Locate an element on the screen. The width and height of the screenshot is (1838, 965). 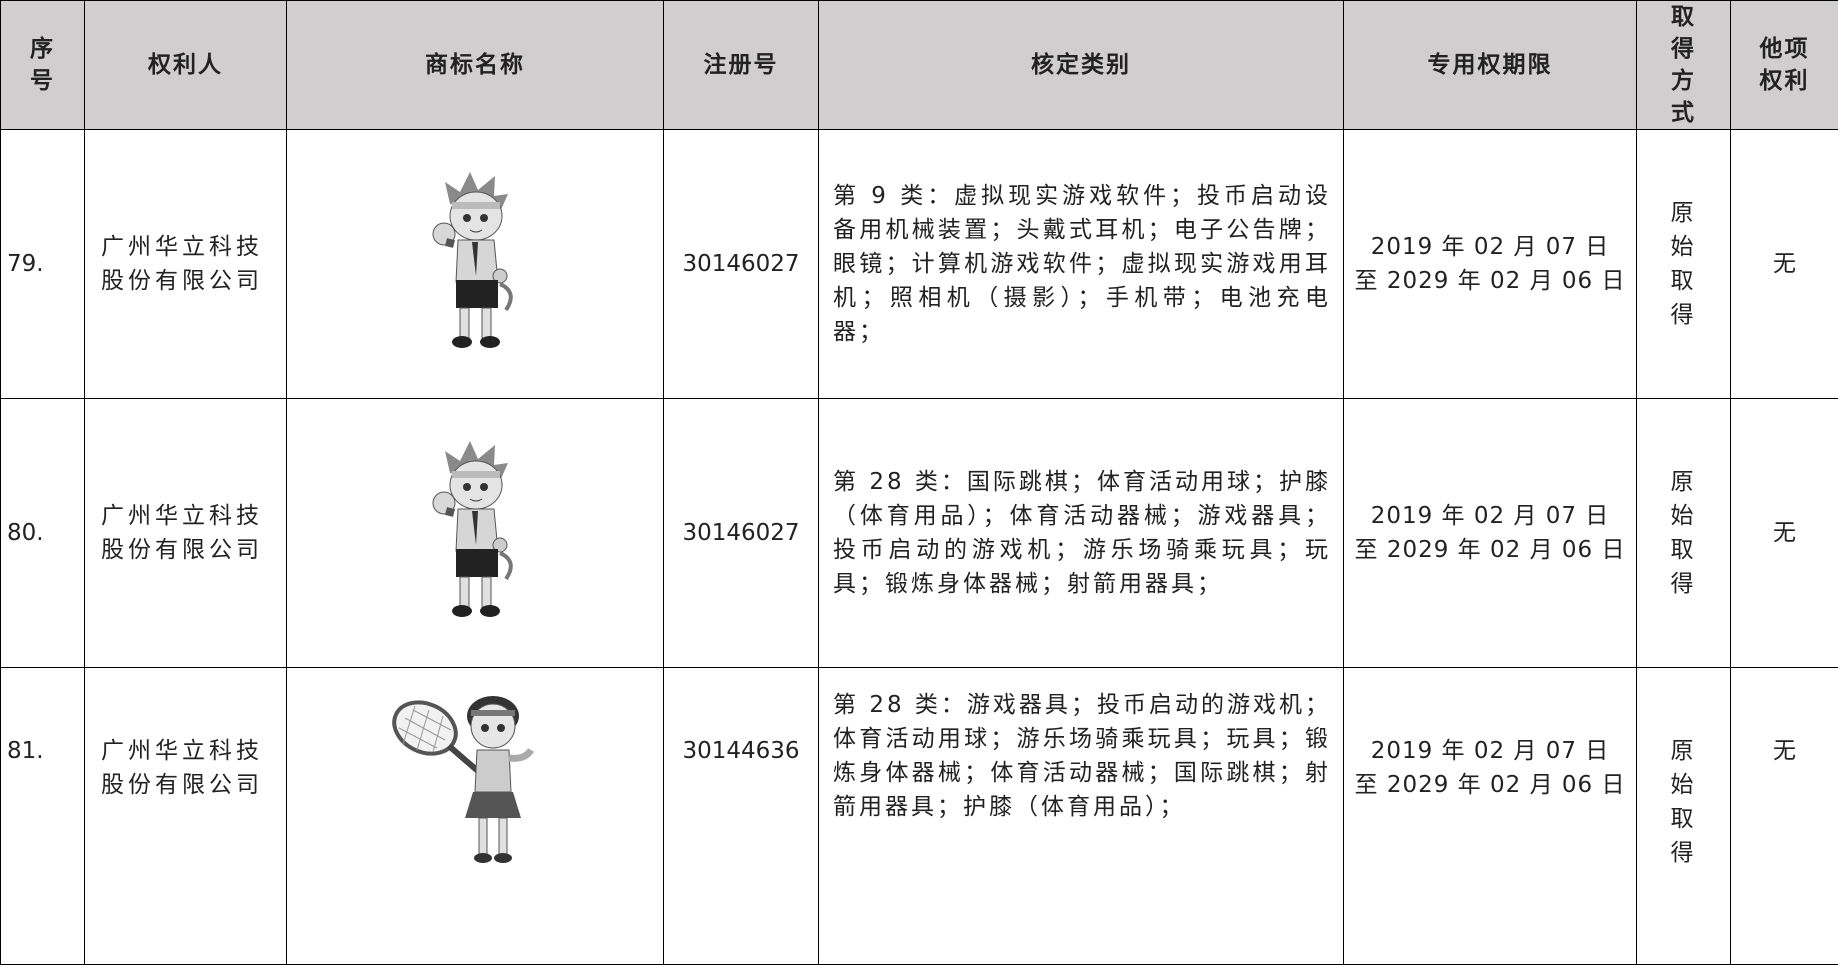
header-cell: 权利人 is located at coordinates (186, 65).